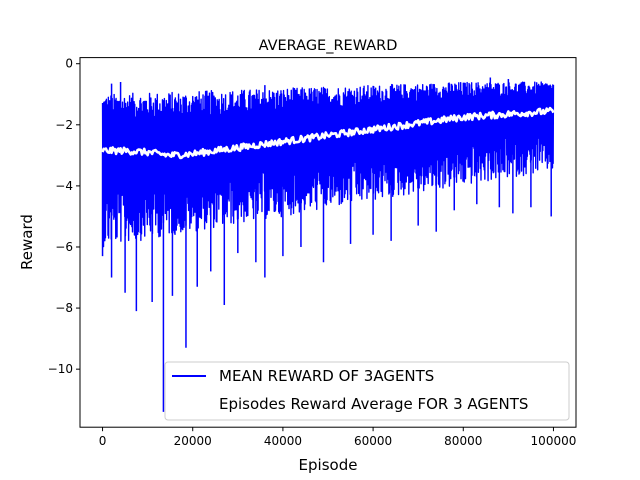 The width and height of the screenshot is (640, 480). What do you see at coordinates (193, 441) in the screenshot?
I see `x-tick-label: 20000` at bounding box center [193, 441].